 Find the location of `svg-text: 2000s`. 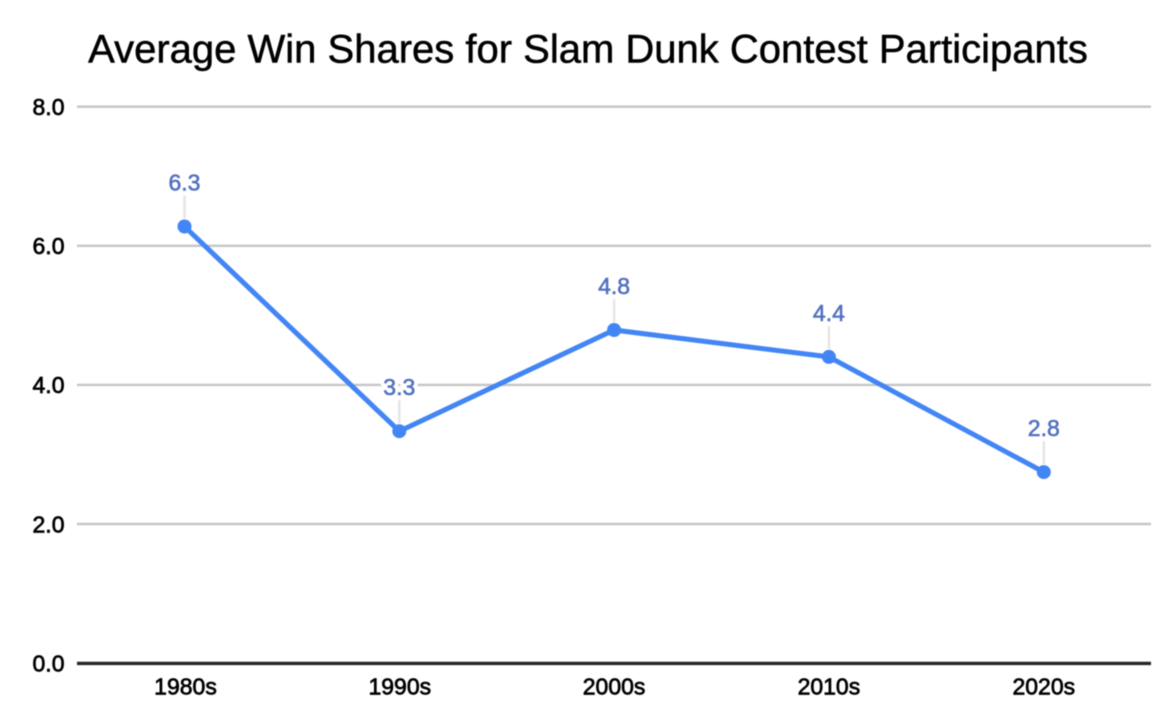

svg-text: 2000s is located at coordinates (614, 686).